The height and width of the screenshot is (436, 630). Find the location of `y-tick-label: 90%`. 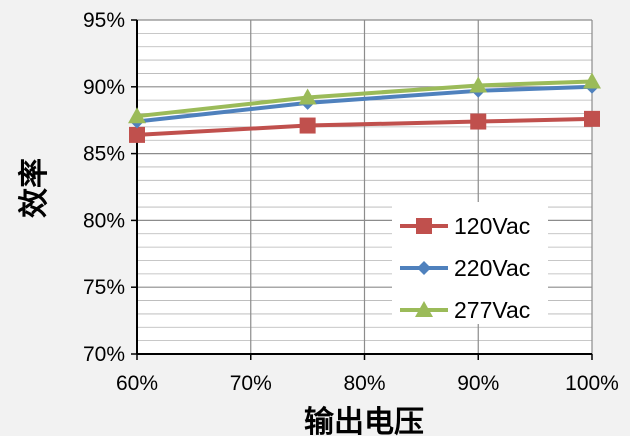

y-tick-label: 90% is located at coordinates (104, 87).